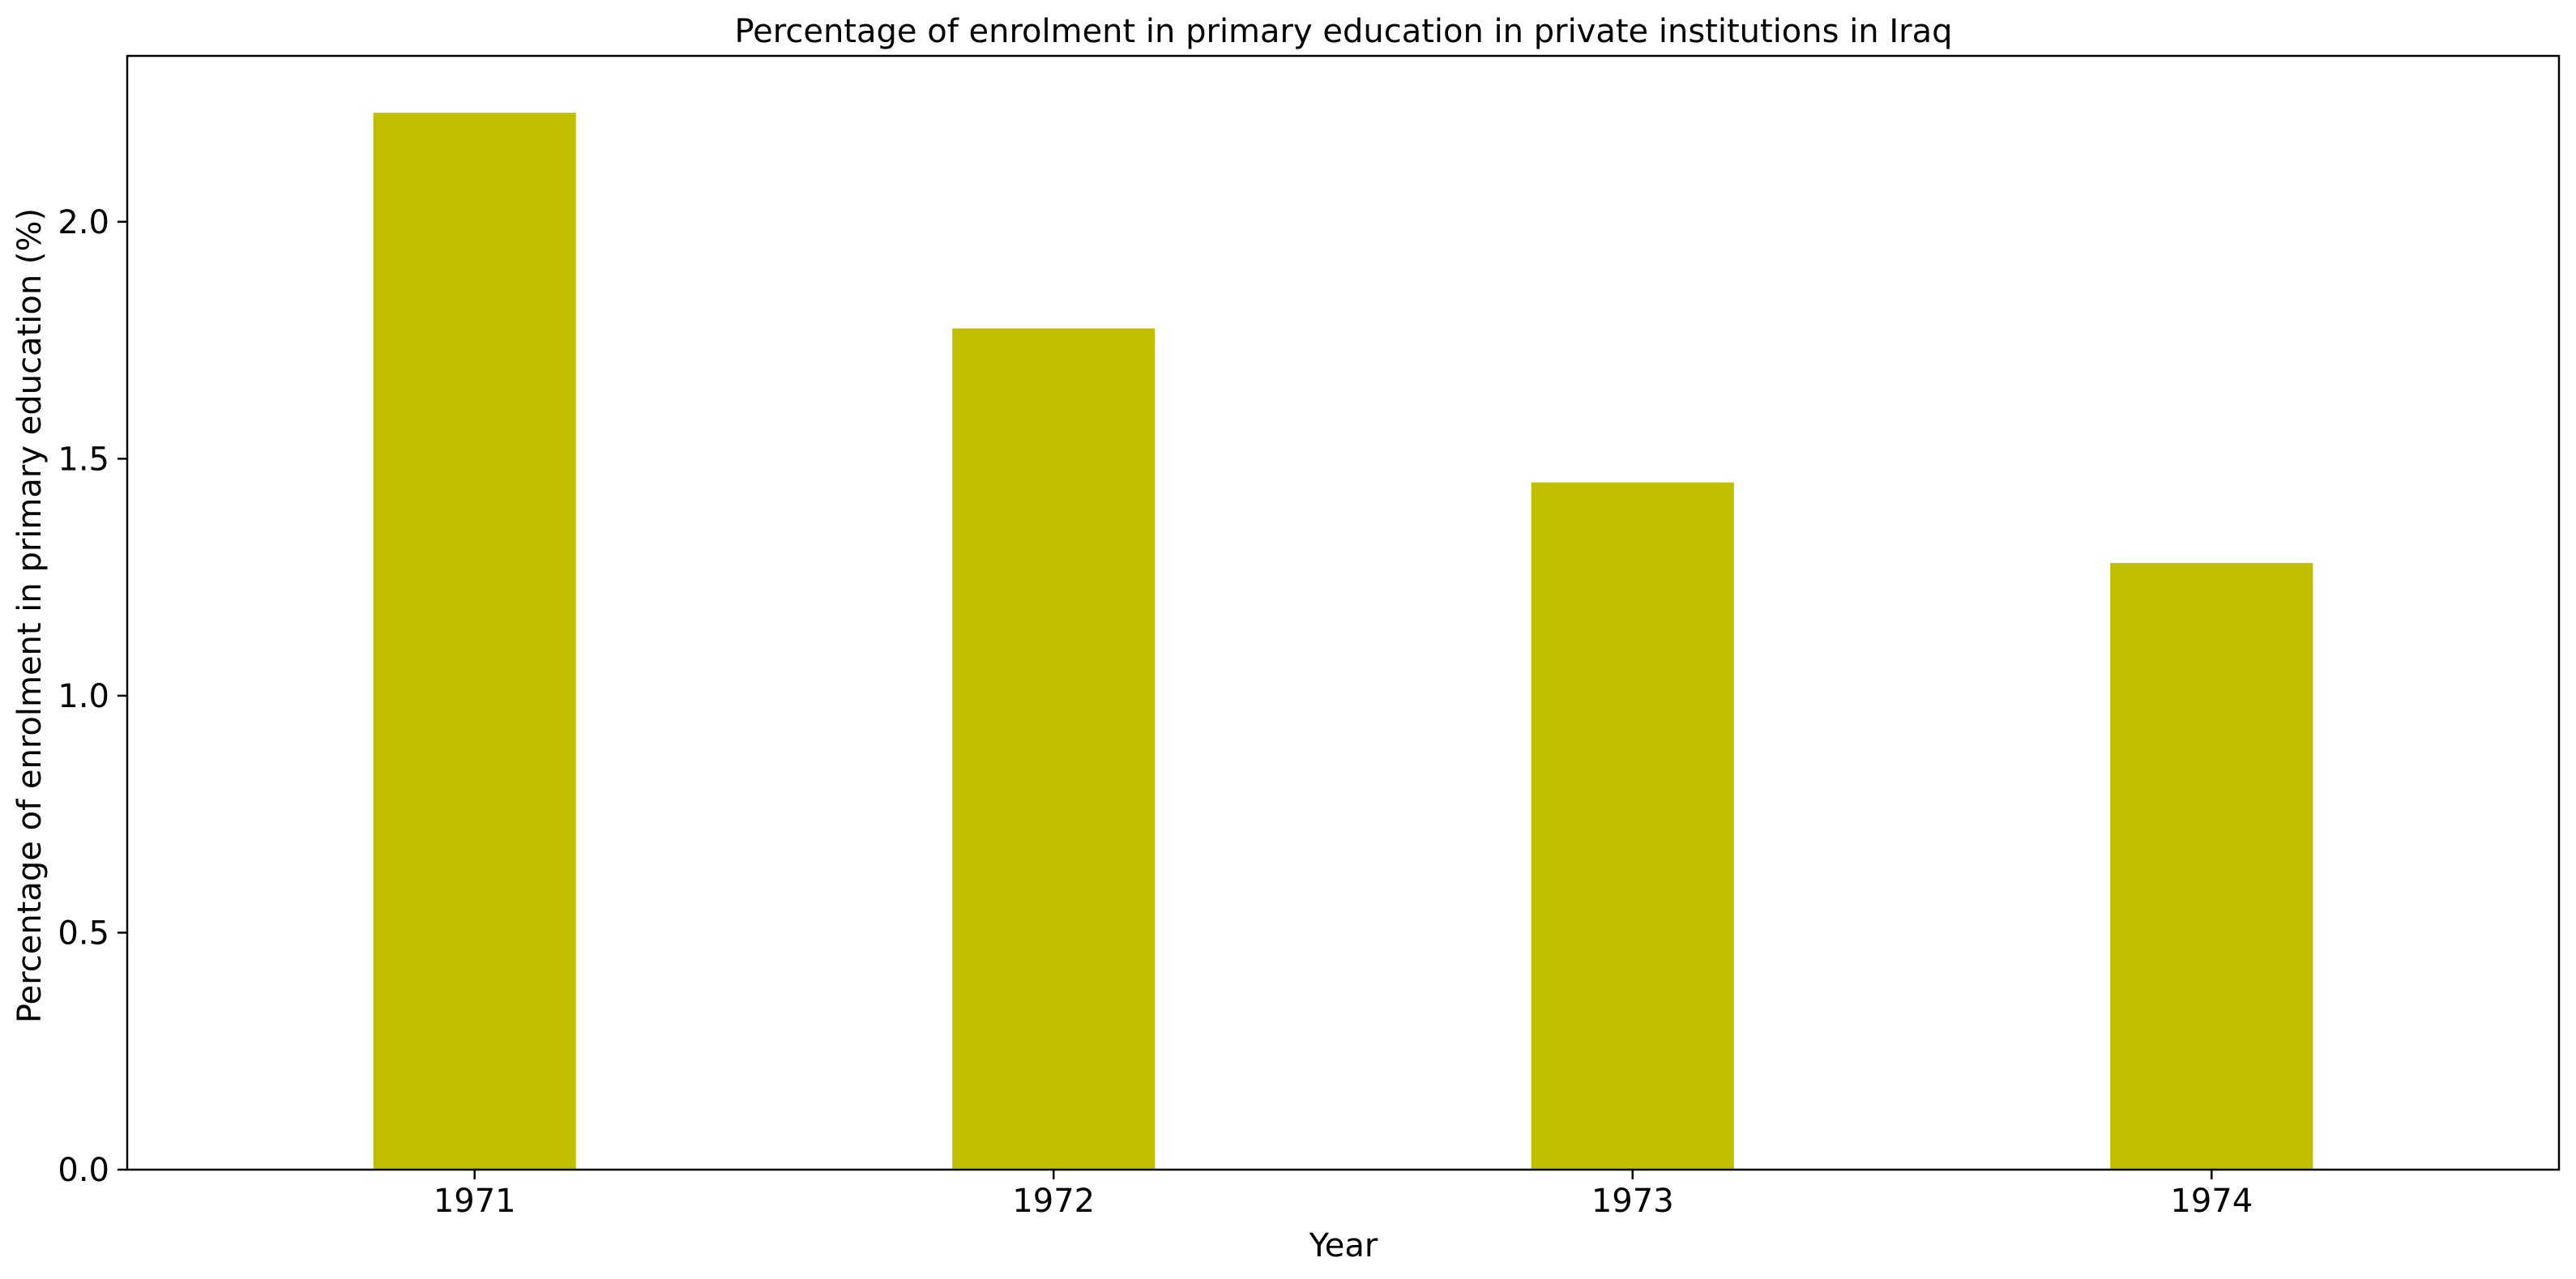 The height and width of the screenshot is (1279, 2576). Describe the element at coordinates (83, 1170) in the screenshot. I see `y-tick-label: 0.0` at that location.